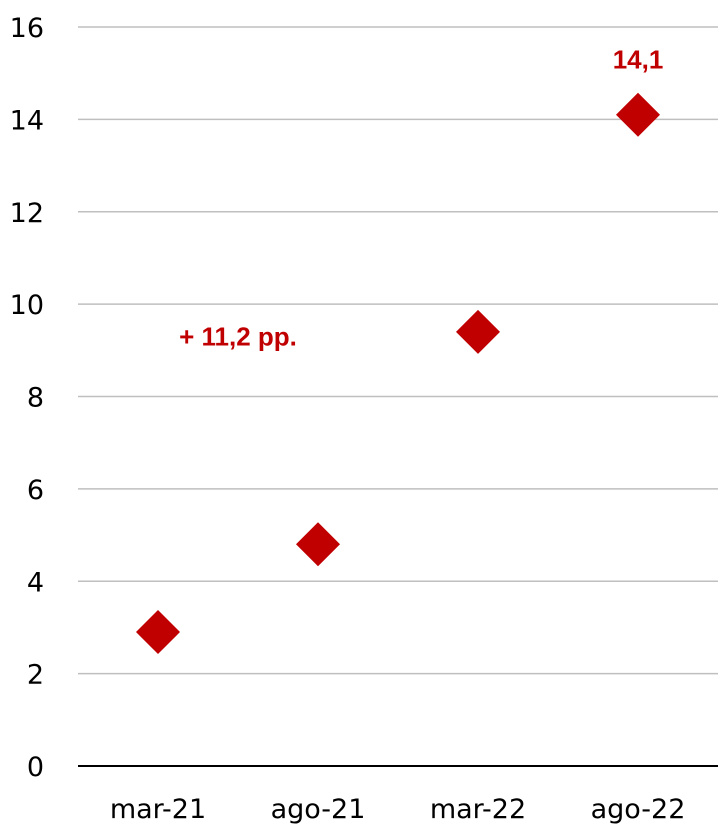 This screenshot has width=720, height=827. I want to click on y-tick-label: 2, so click(35, 675).